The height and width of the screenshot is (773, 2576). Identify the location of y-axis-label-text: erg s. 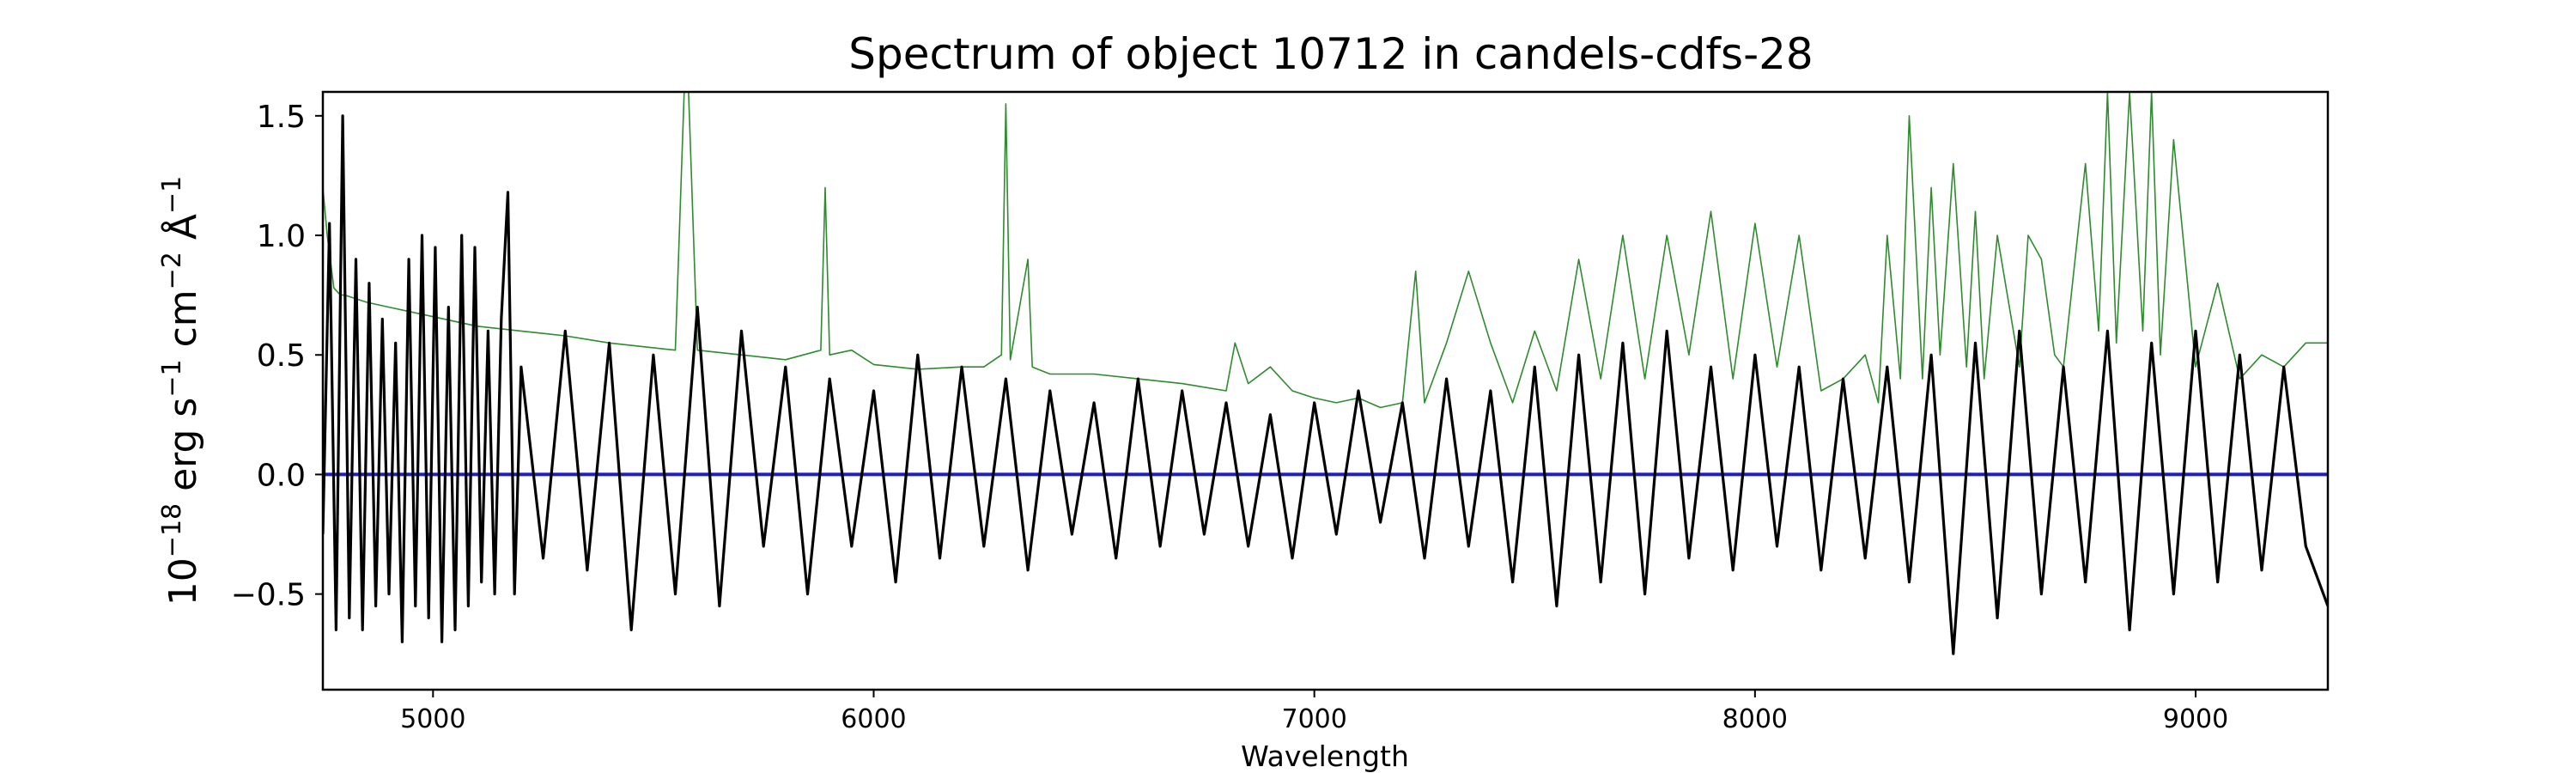
(183, 450).